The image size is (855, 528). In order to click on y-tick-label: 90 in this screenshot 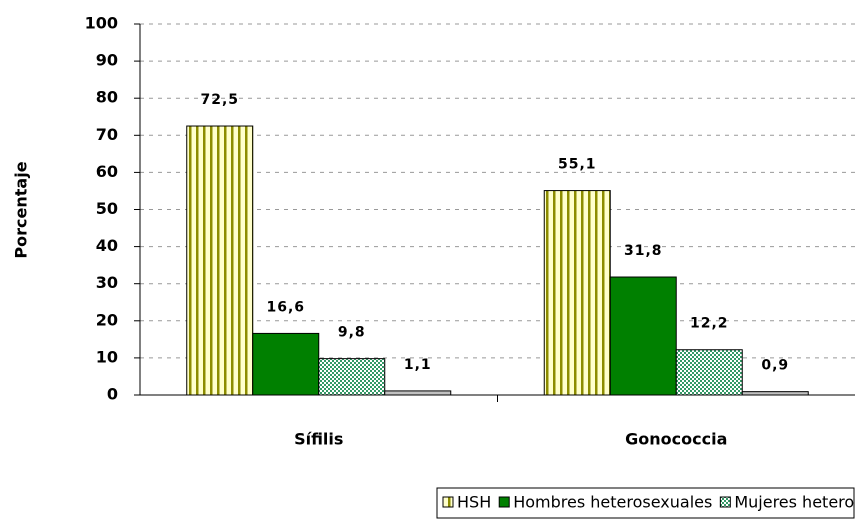, I will do `click(107, 60)`.